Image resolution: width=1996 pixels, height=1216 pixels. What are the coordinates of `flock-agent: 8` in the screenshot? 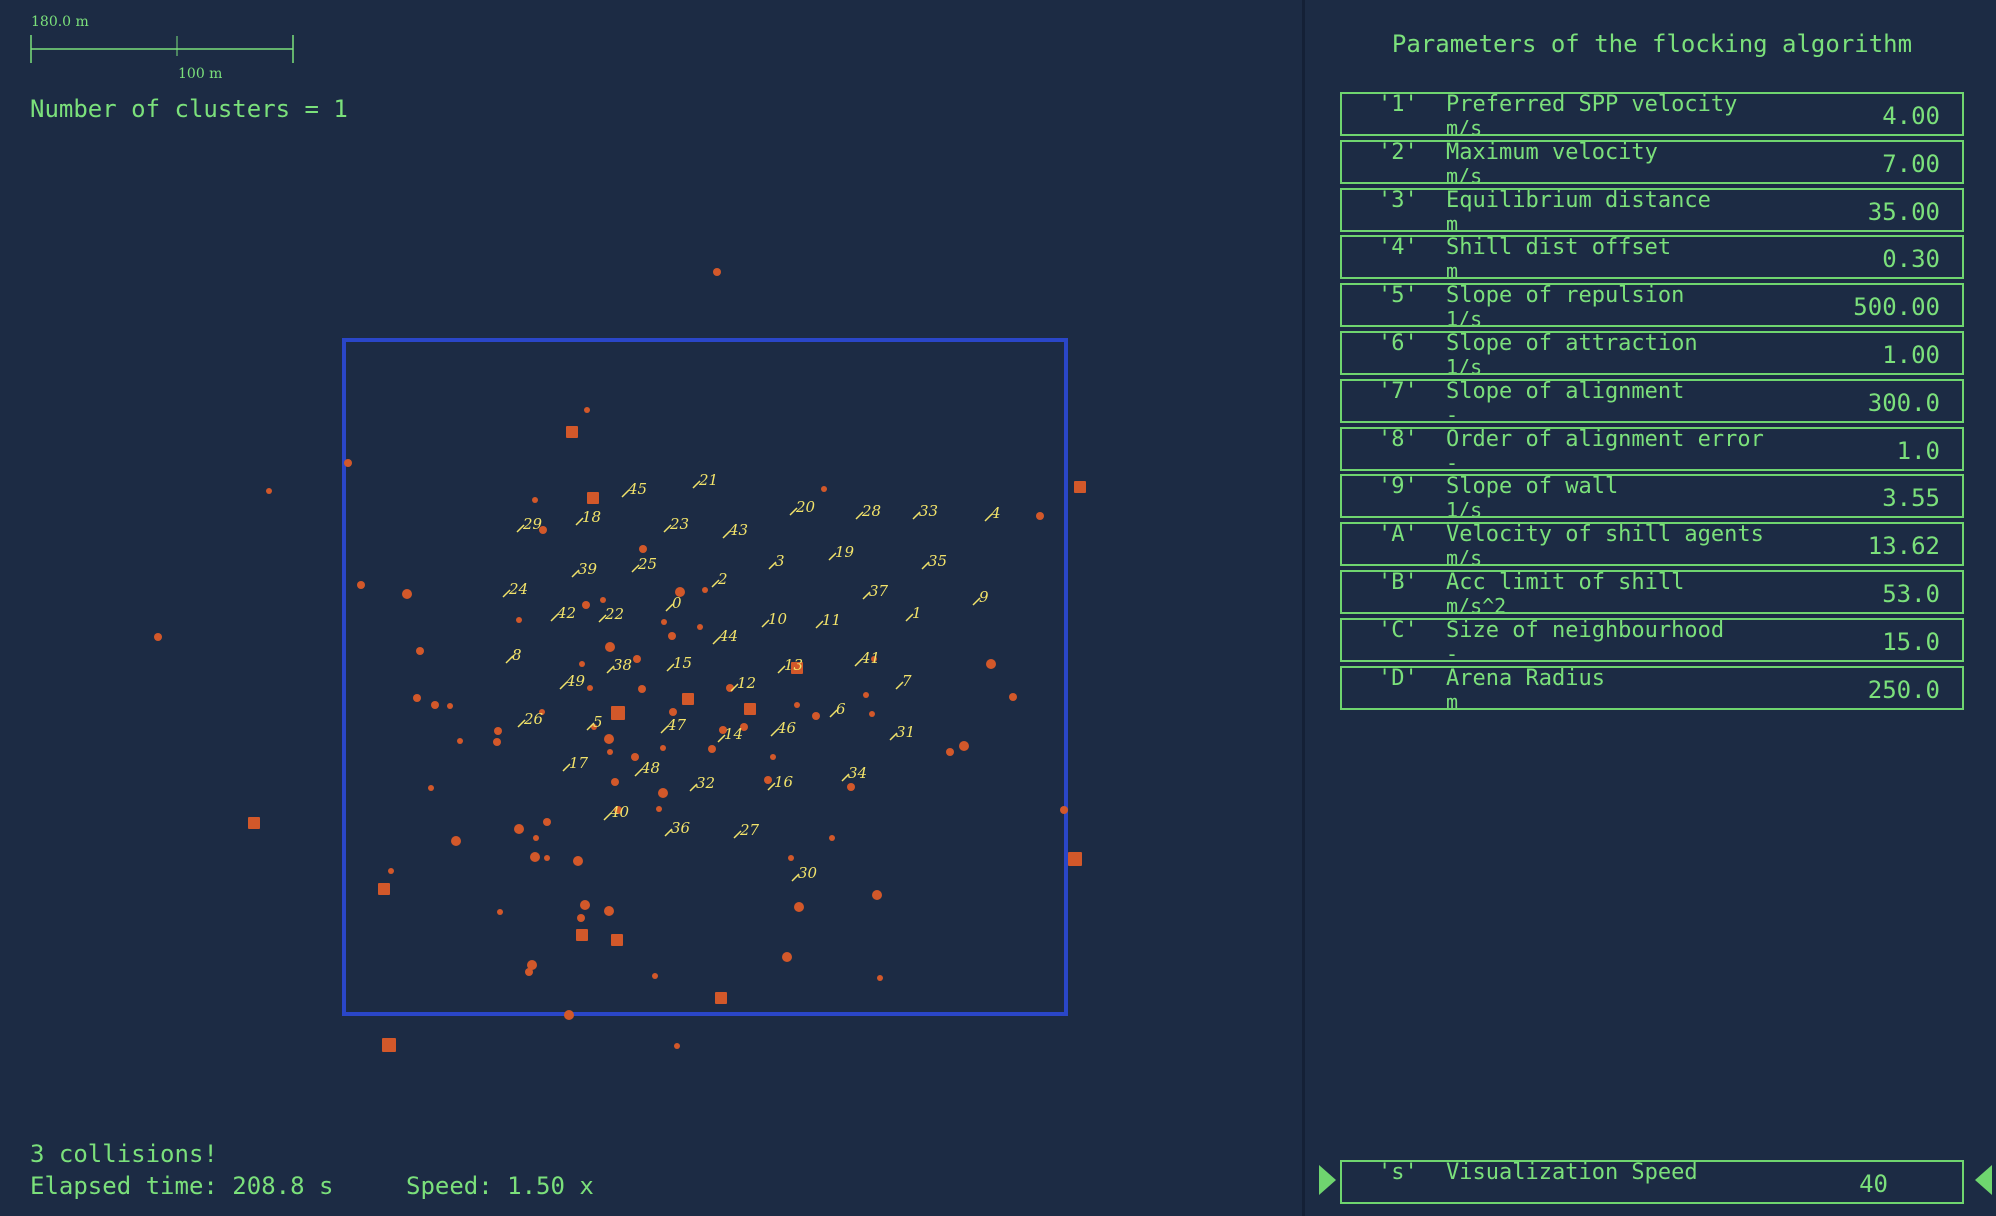 It's located at (513, 655).